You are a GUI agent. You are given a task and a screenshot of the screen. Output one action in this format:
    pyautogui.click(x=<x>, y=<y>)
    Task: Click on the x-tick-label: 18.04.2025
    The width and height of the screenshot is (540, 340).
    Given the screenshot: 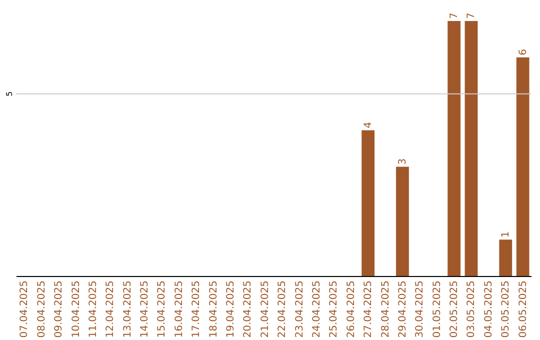 What is the action you would take?
    pyautogui.click(x=214, y=309)
    